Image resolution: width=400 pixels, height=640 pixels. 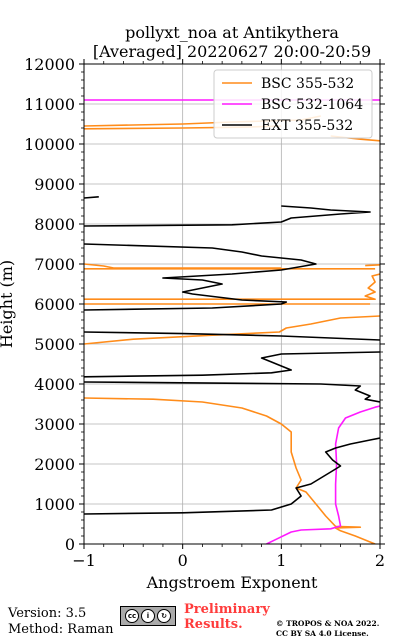 I want to click on method-text: Method: Raman, so click(x=61, y=629).